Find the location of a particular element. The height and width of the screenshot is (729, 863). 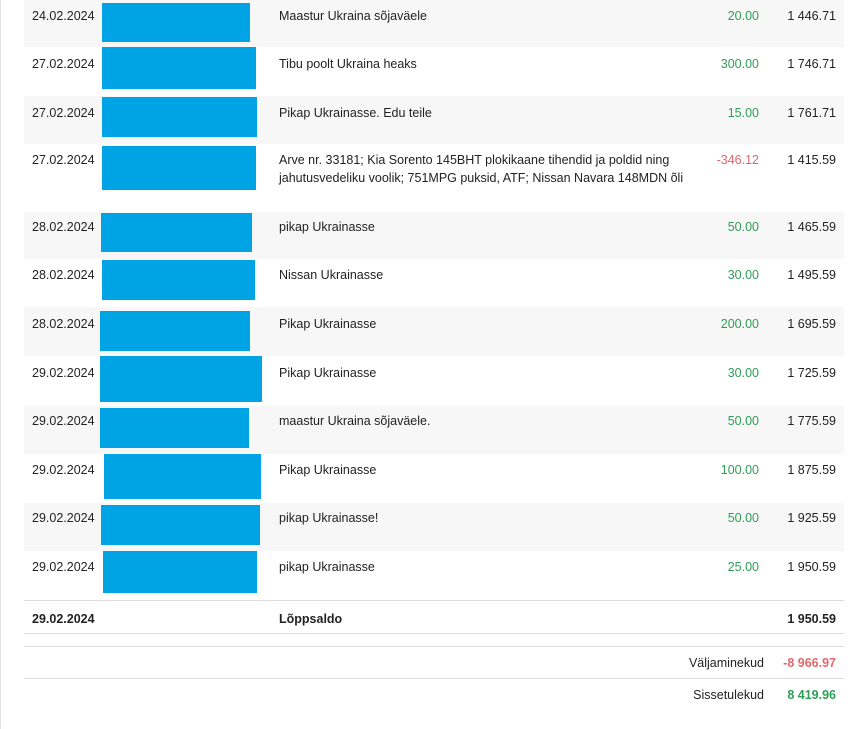

transaction-balance: 1 875.59 is located at coordinates (811, 470).